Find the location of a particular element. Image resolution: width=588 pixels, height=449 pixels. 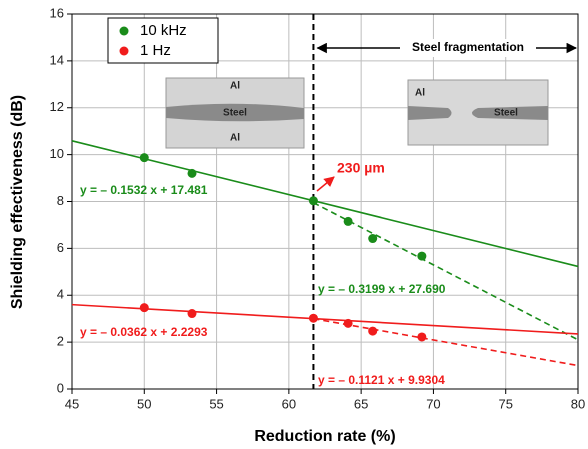

x-tick-label: 45 is located at coordinates (72, 403).